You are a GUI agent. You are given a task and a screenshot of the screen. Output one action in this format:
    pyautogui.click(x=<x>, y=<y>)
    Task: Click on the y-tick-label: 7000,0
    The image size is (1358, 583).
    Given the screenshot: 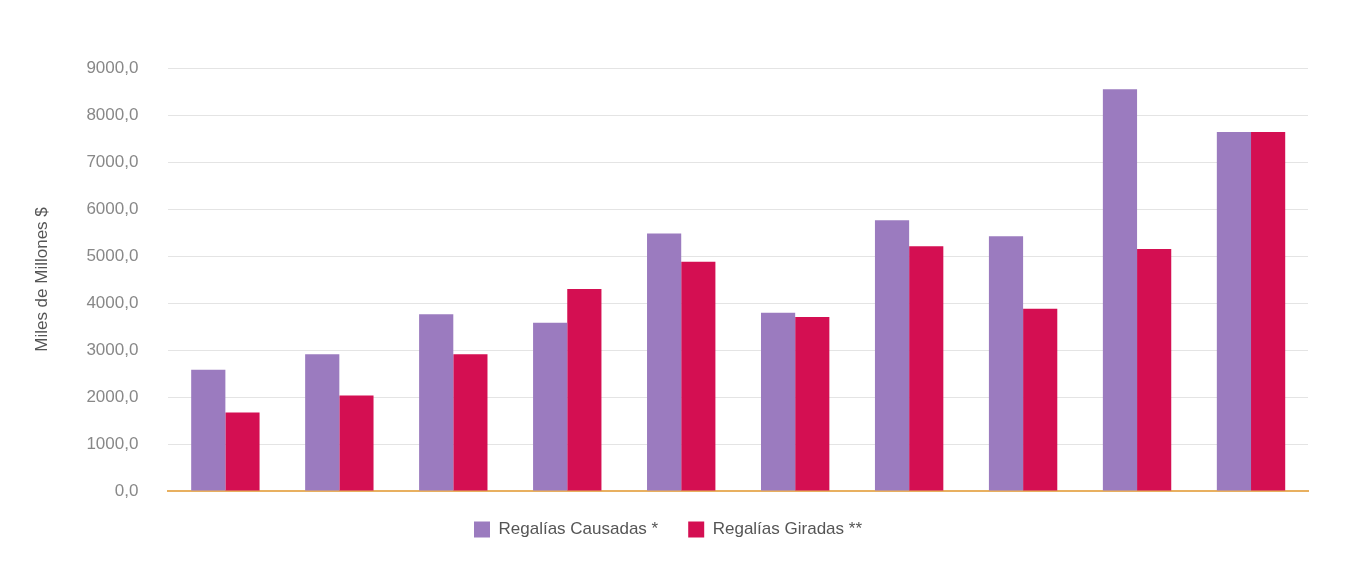 What is the action you would take?
    pyautogui.click(x=112, y=161)
    